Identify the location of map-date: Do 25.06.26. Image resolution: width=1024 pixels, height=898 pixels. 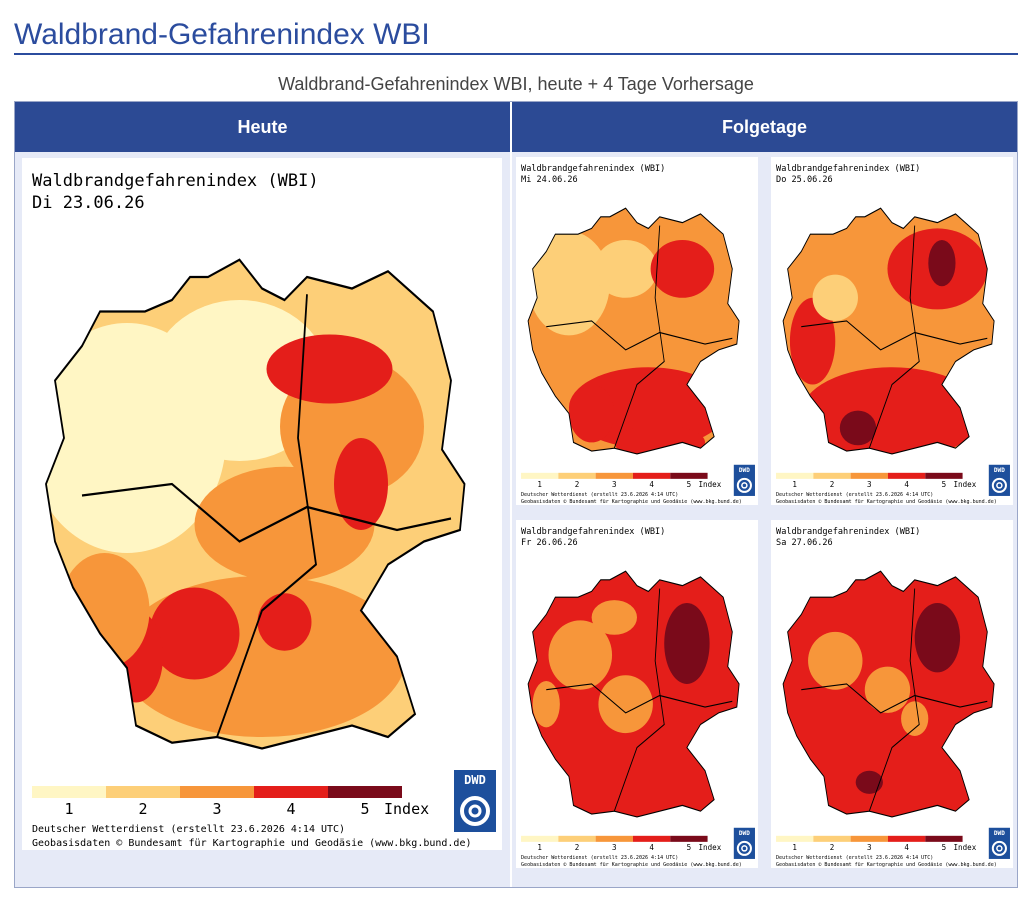
(804, 180).